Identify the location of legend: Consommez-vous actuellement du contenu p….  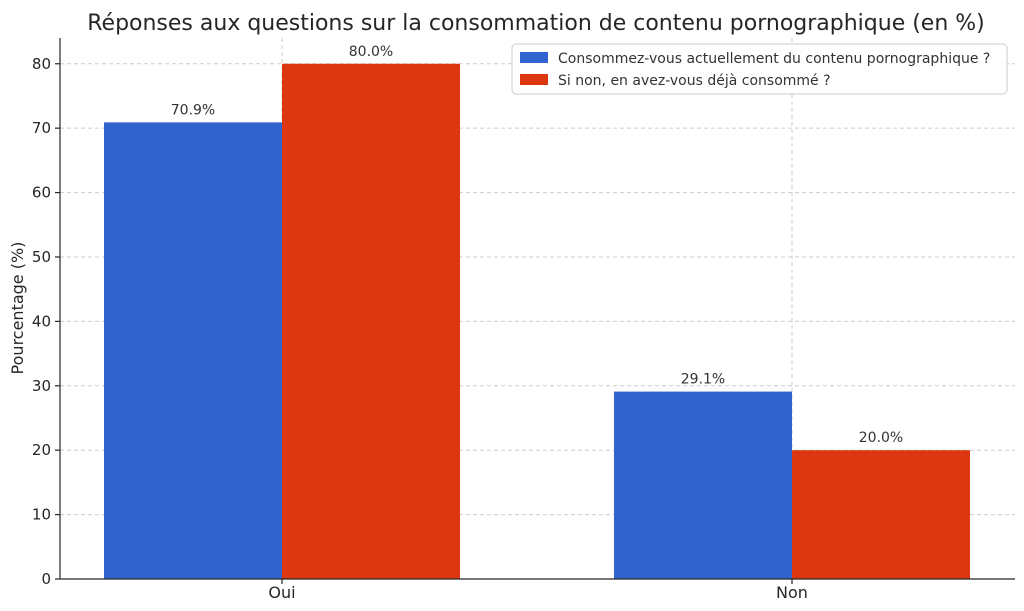
(759, 69).